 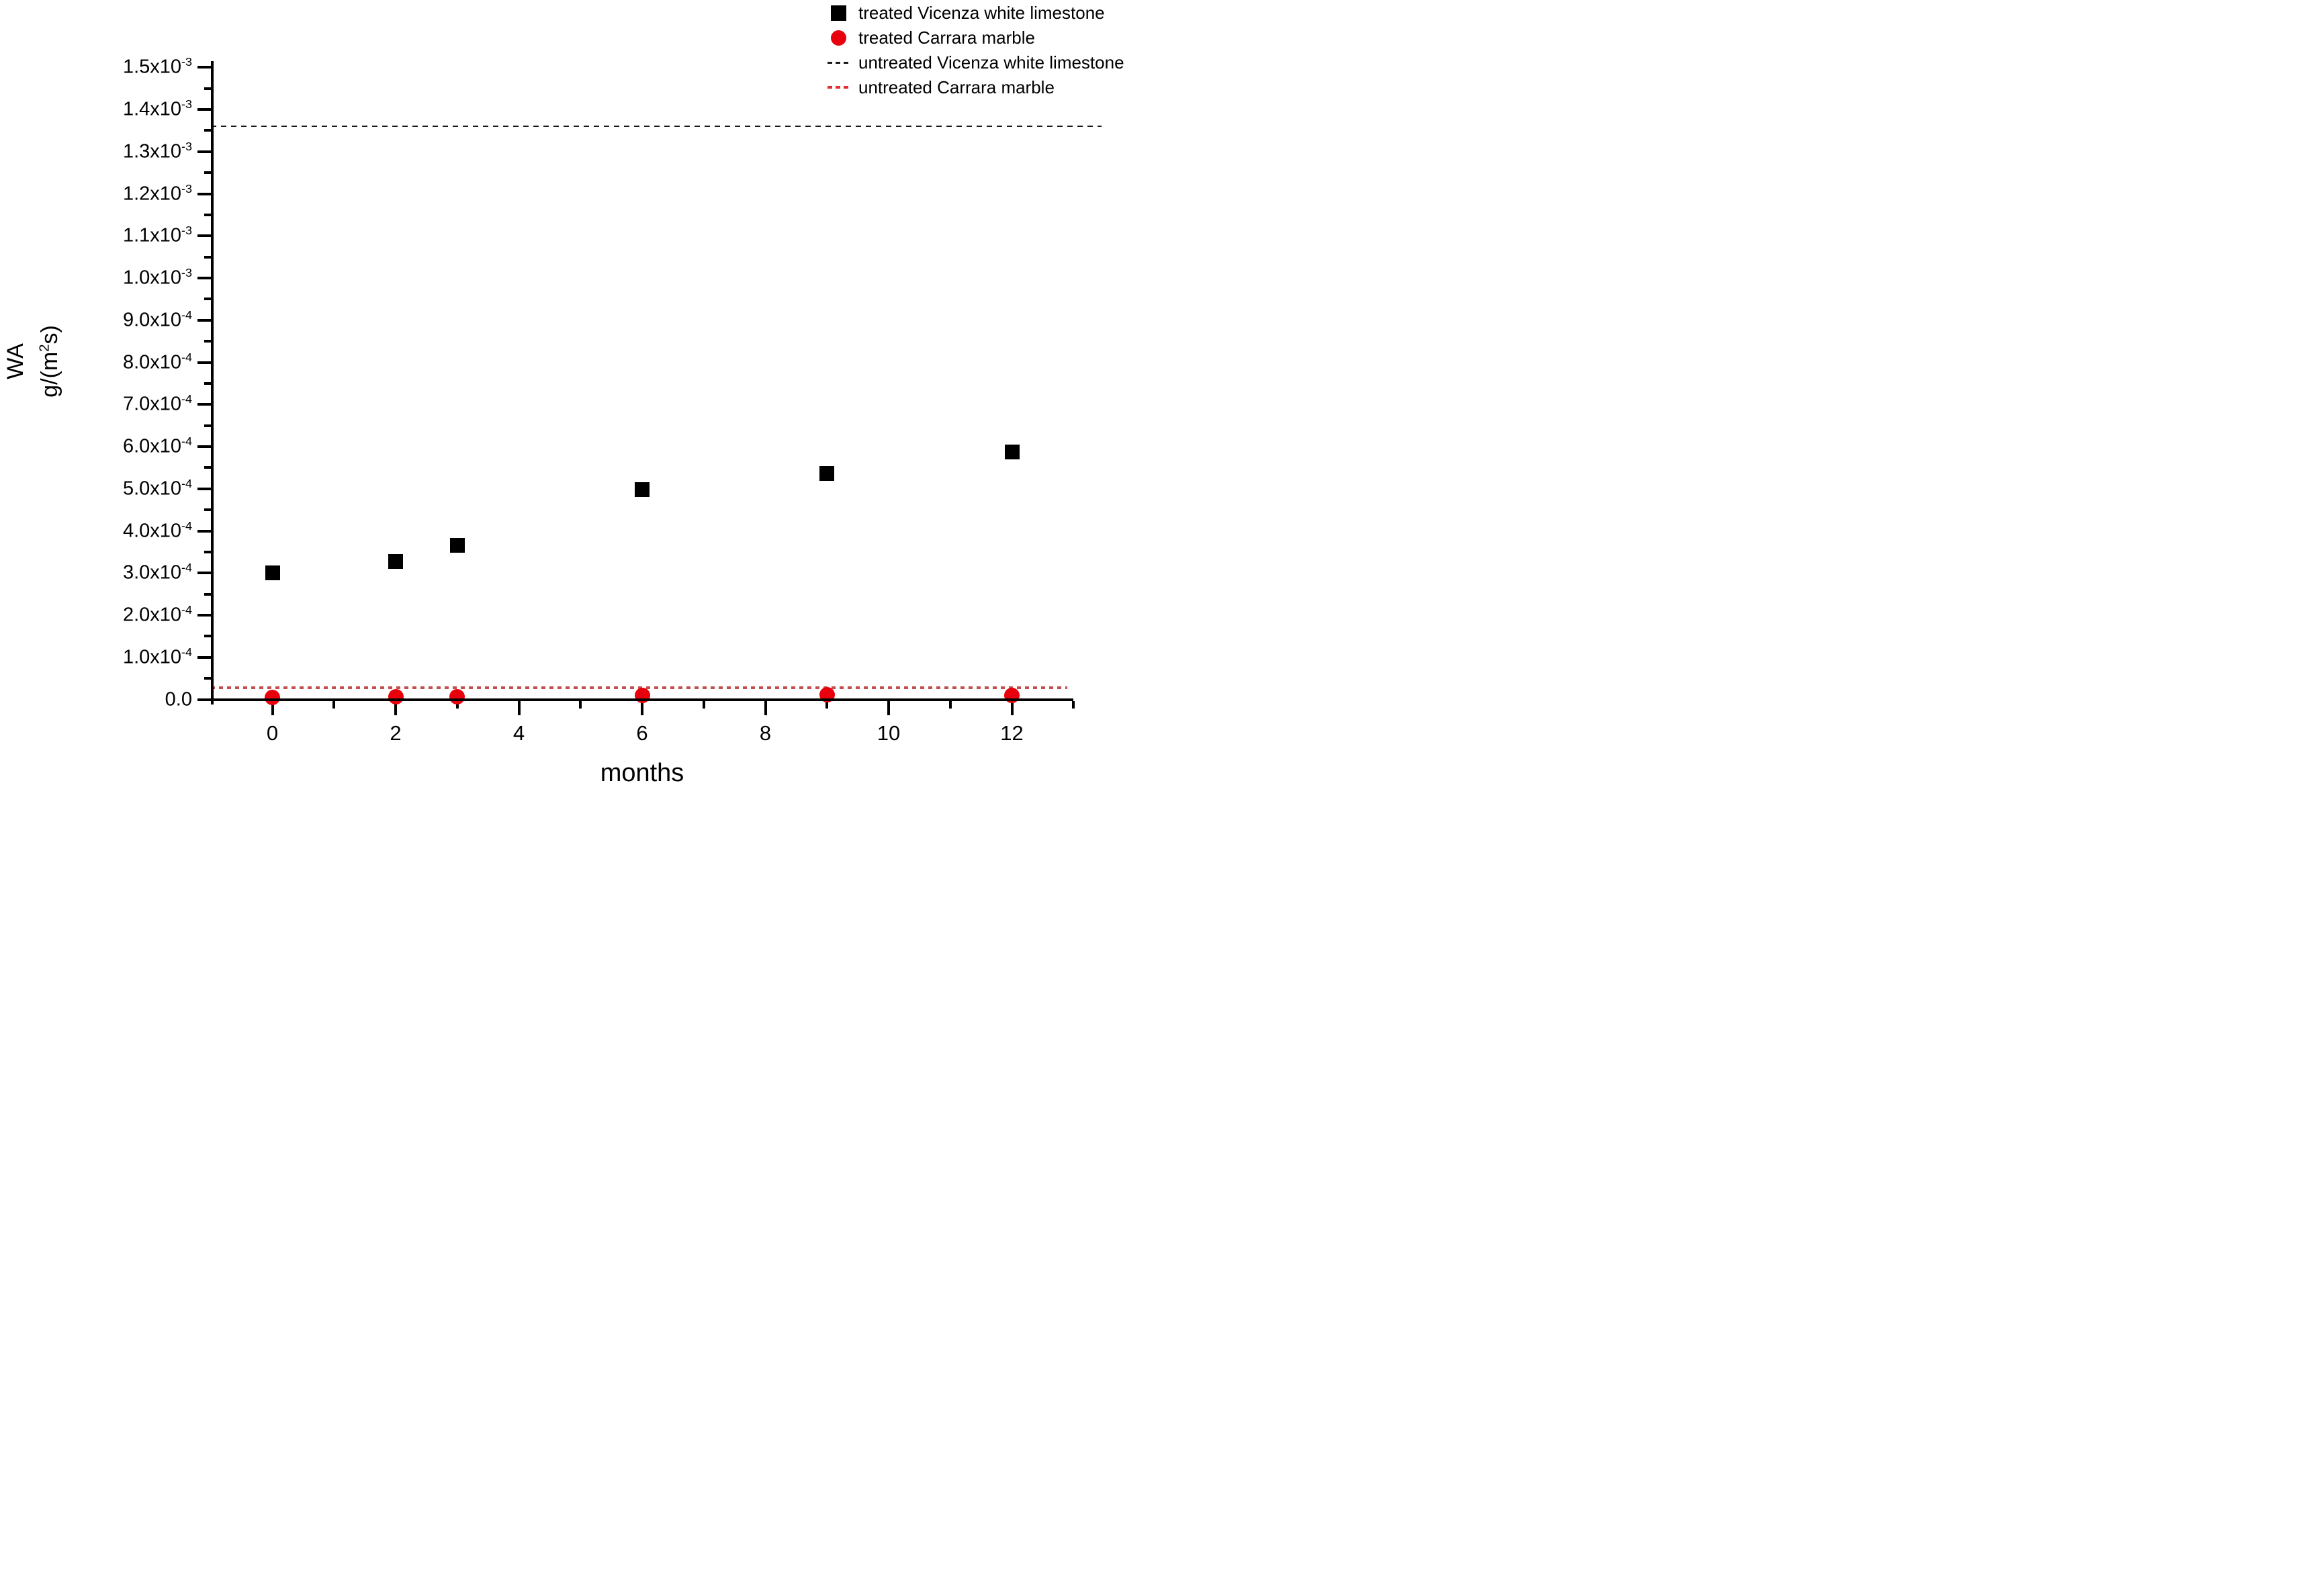 I want to click on legend-item-untreated-carrara: untreated Carrara marble, so click(x=973, y=87).